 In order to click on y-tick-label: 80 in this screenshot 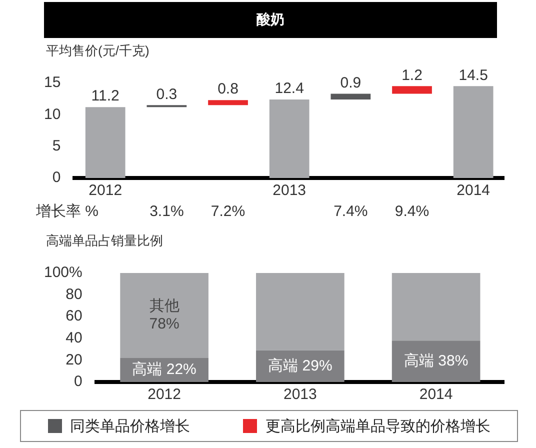, I will do `click(74, 294)`.